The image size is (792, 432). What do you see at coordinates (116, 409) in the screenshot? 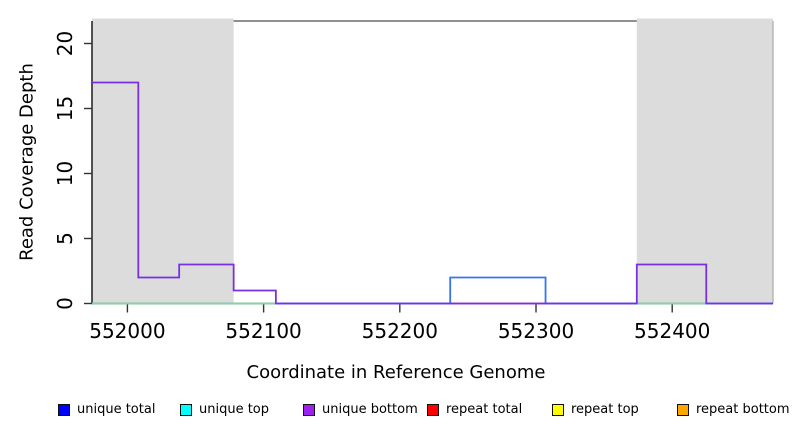
I see `legend-label: unique total` at bounding box center [116, 409].